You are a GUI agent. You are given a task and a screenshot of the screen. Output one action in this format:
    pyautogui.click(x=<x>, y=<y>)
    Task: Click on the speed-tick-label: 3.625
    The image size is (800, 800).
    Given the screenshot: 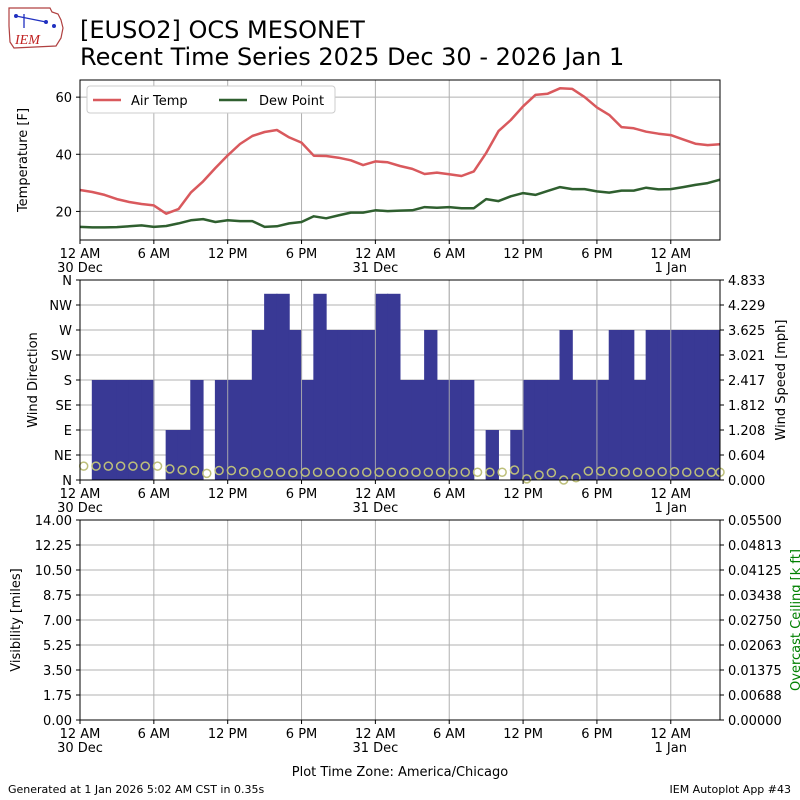 What is the action you would take?
    pyautogui.click(x=746, y=331)
    